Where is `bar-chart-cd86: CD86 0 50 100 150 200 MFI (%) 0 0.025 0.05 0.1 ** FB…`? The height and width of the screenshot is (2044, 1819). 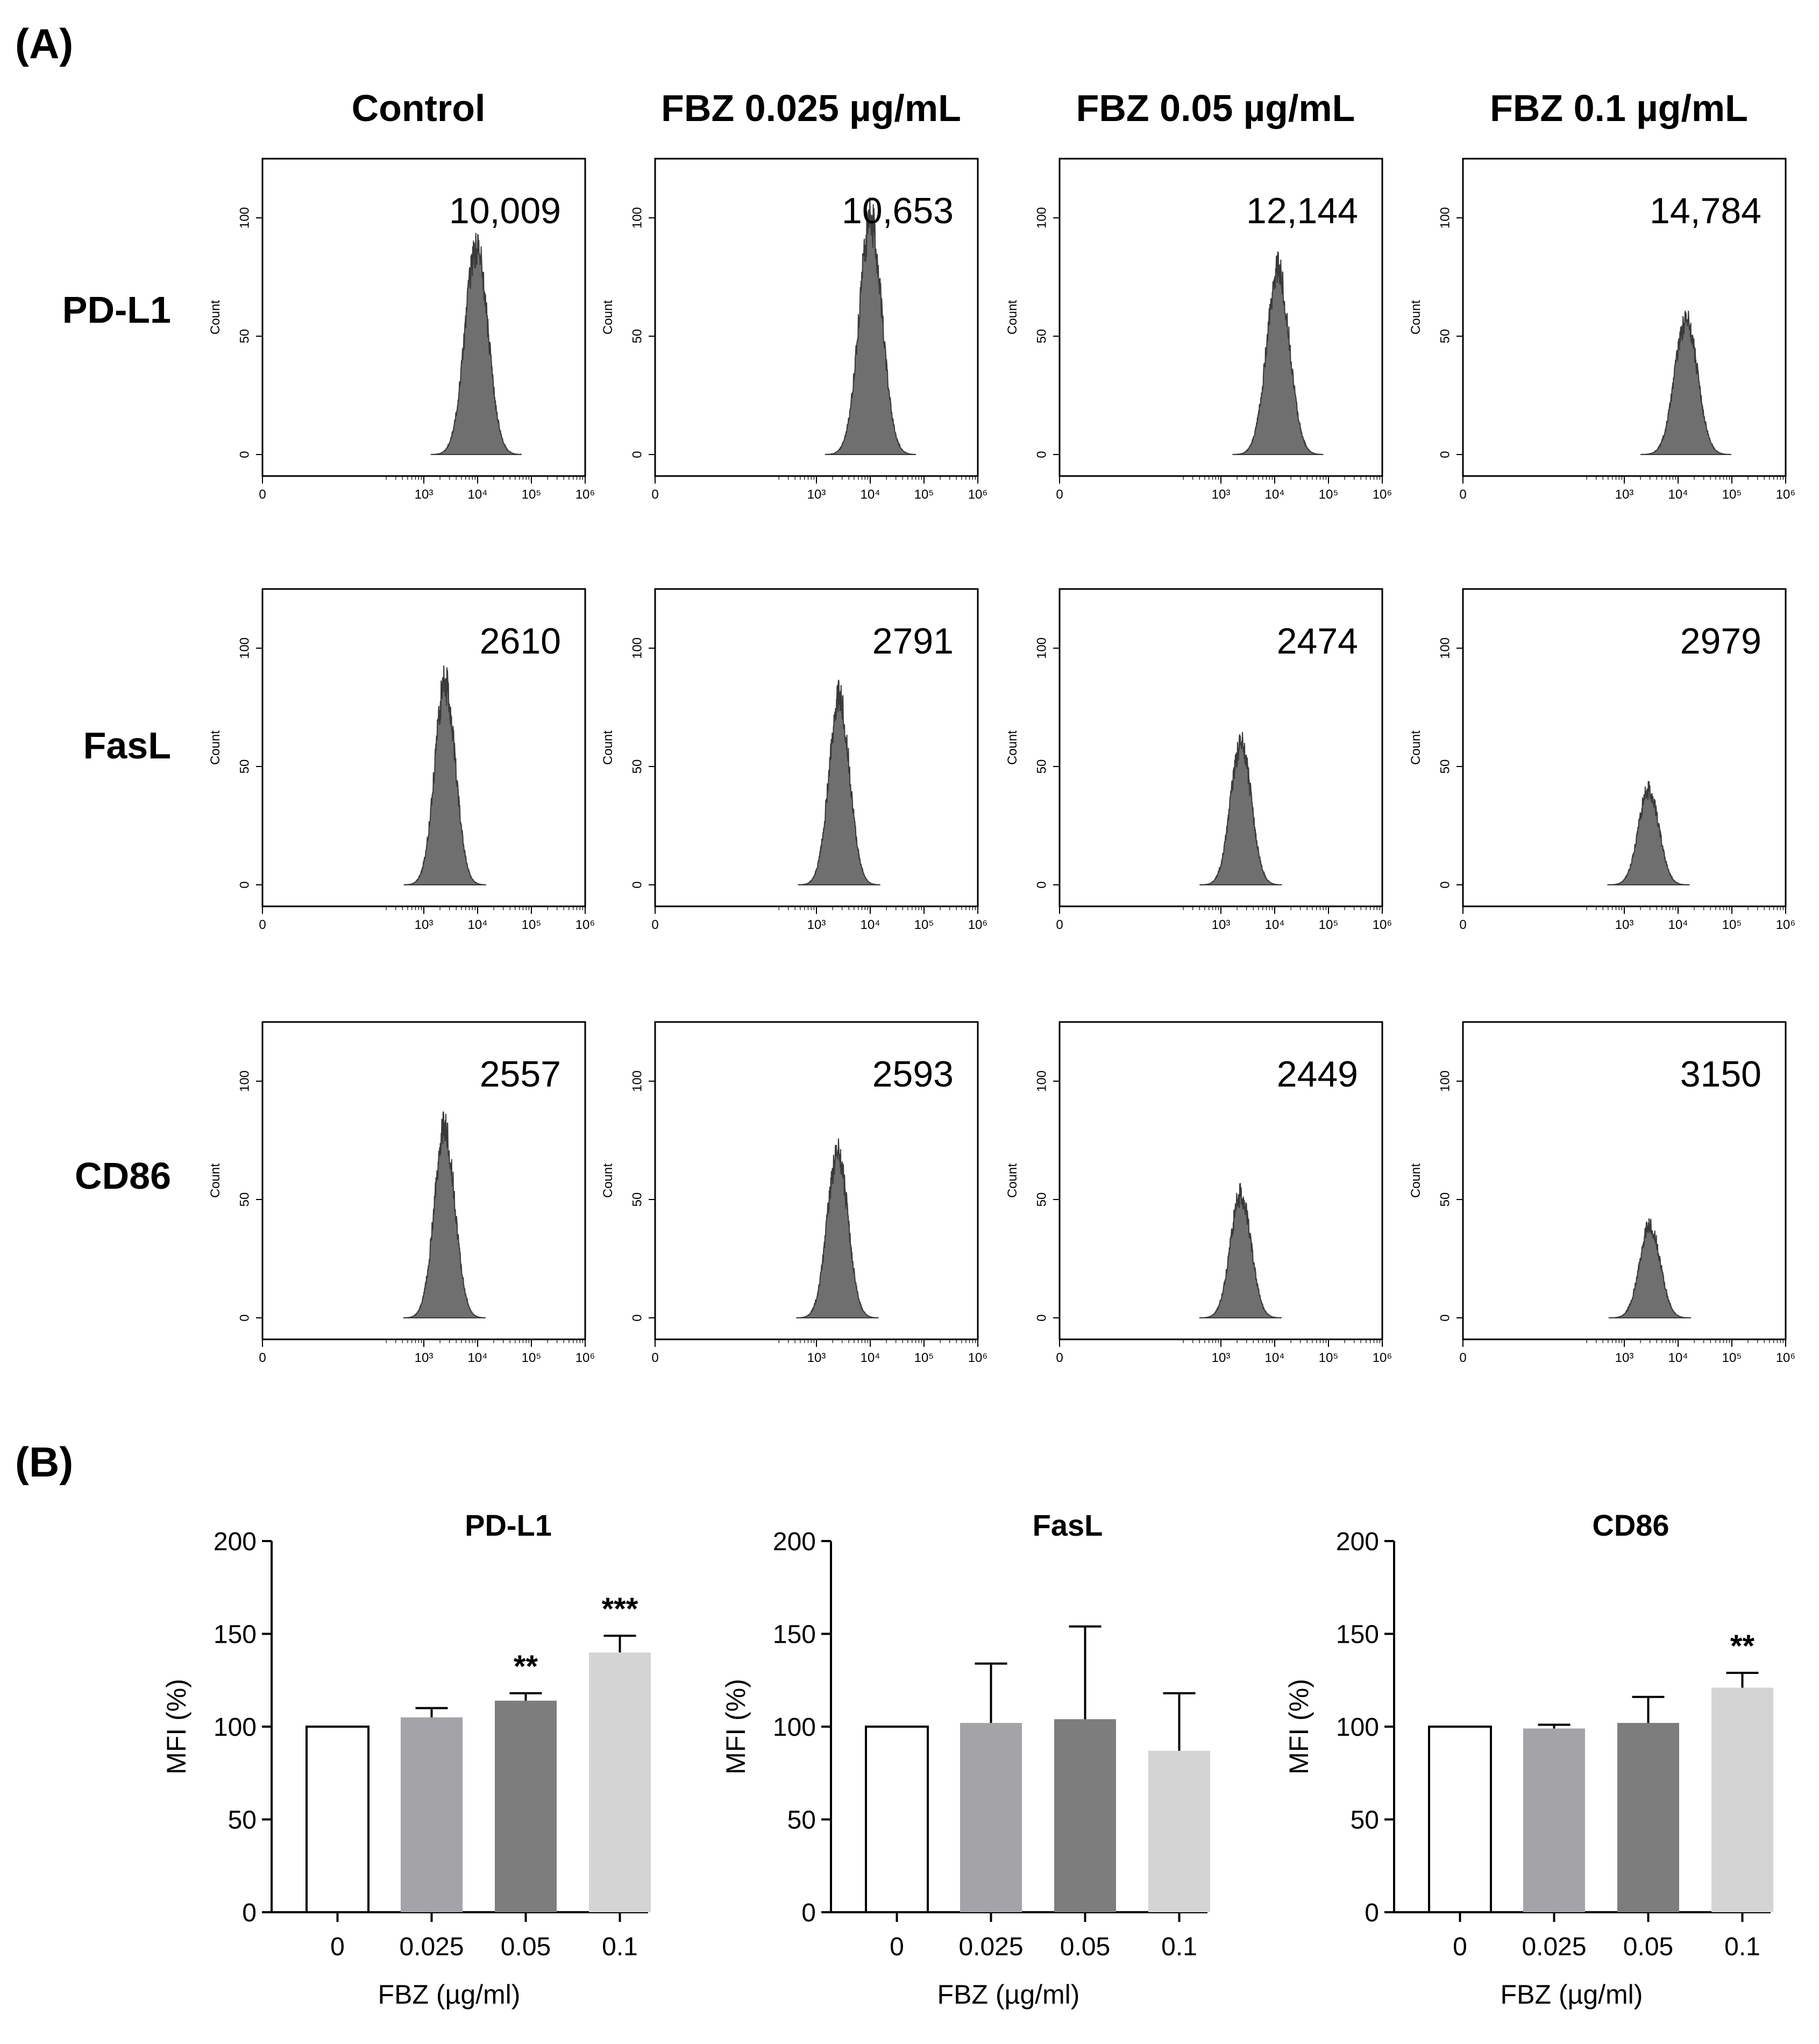 bar-chart-cd86: CD86 0 50 100 150 200 MFI (%) 0 0.025 0.05 0.1 ** FB… is located at coordinates (1529, 1759).